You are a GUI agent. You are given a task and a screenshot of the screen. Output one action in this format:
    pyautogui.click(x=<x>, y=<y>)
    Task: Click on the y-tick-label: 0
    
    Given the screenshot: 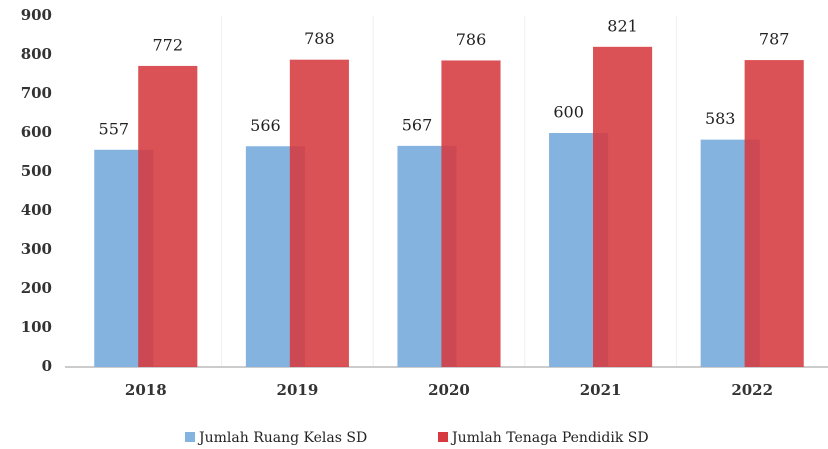 What is the action you would take?
    pyautogui.click(x=47, y=366)
    